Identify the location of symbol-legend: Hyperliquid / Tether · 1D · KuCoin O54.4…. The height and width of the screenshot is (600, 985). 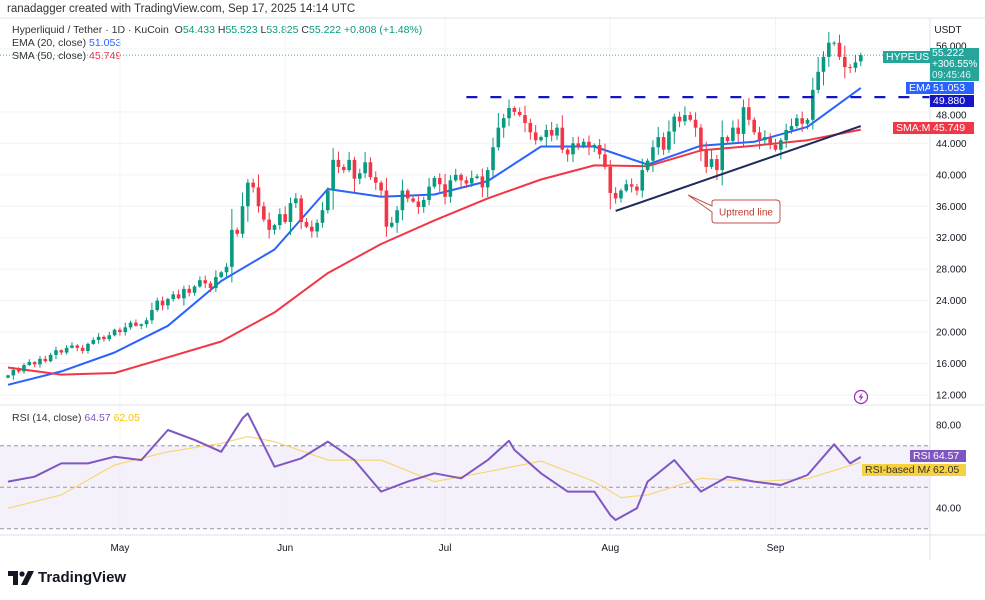
(217, 30).